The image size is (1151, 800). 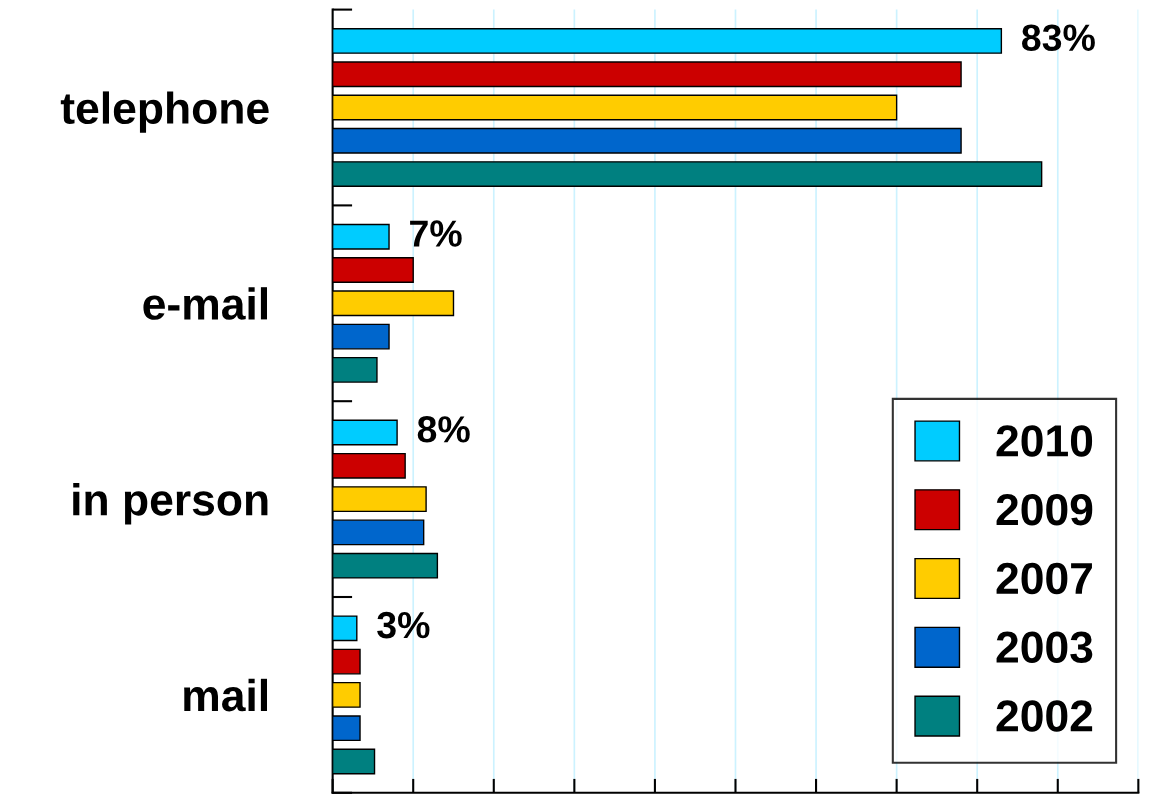 I want to click on legend-label: 2003, so click(x=1044, y=647).